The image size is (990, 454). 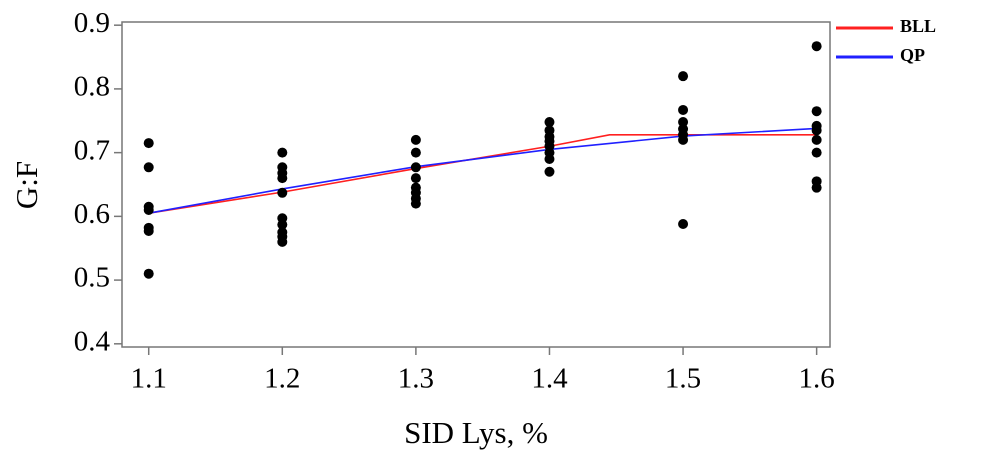 I want to click on x-tick-label: 1.5, so click(x=683, y=379).